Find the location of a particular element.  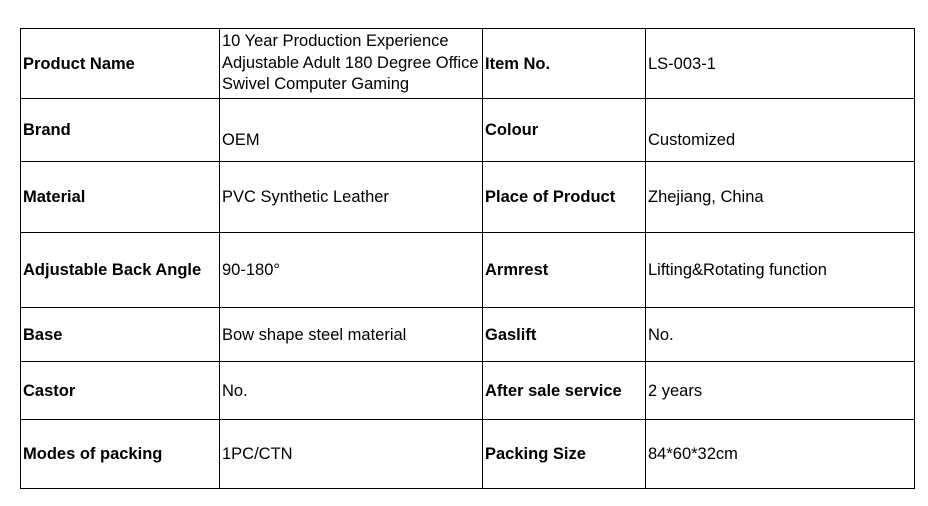

label-adjustable-back-angle: Adjustable Back Angle is located at coordinates (120, 270).